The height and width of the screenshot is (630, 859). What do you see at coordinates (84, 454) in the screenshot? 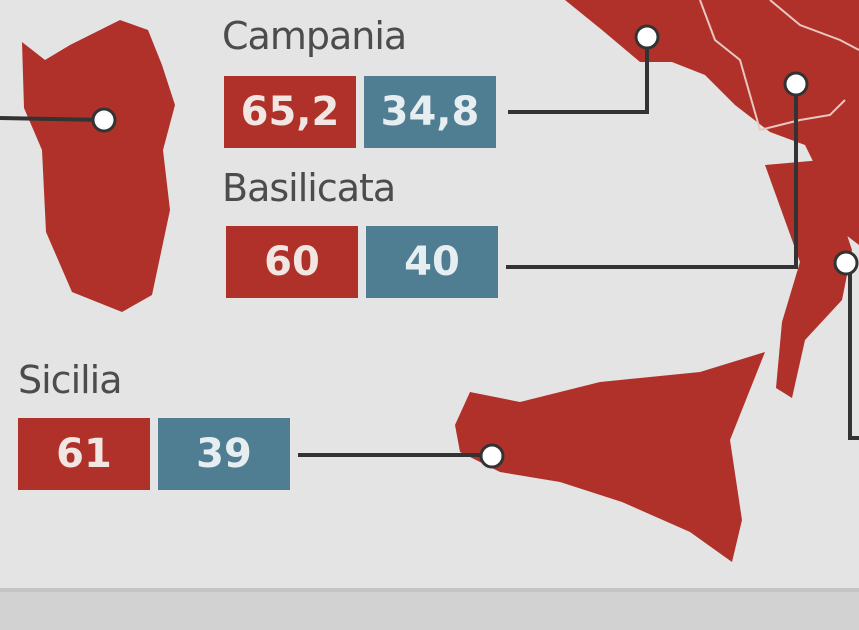
I see `sicilia-value-1: 61` at bounding box center [84, 454].